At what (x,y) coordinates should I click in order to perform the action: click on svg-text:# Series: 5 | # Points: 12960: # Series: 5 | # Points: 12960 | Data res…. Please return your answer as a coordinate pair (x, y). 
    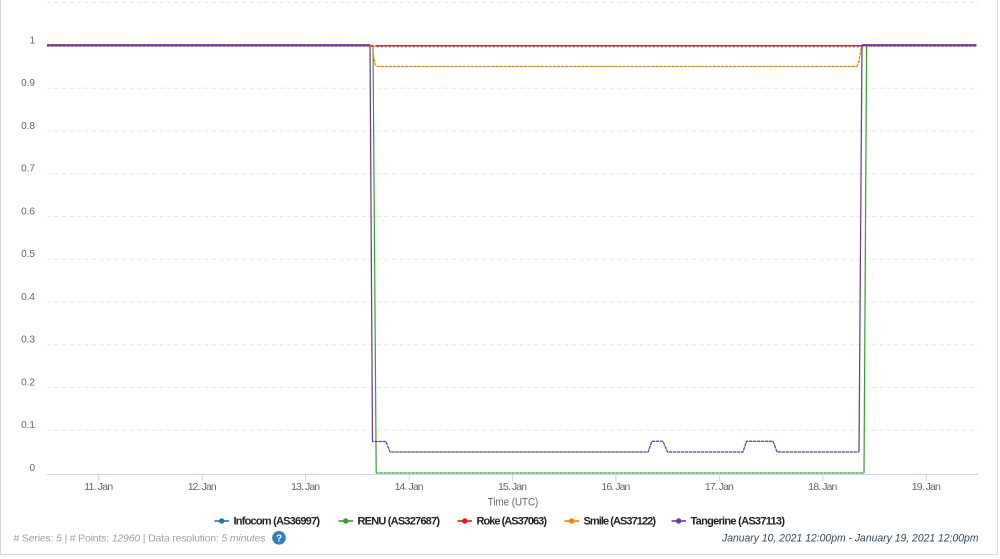
    Looking at the image, I should click on (140, 539).